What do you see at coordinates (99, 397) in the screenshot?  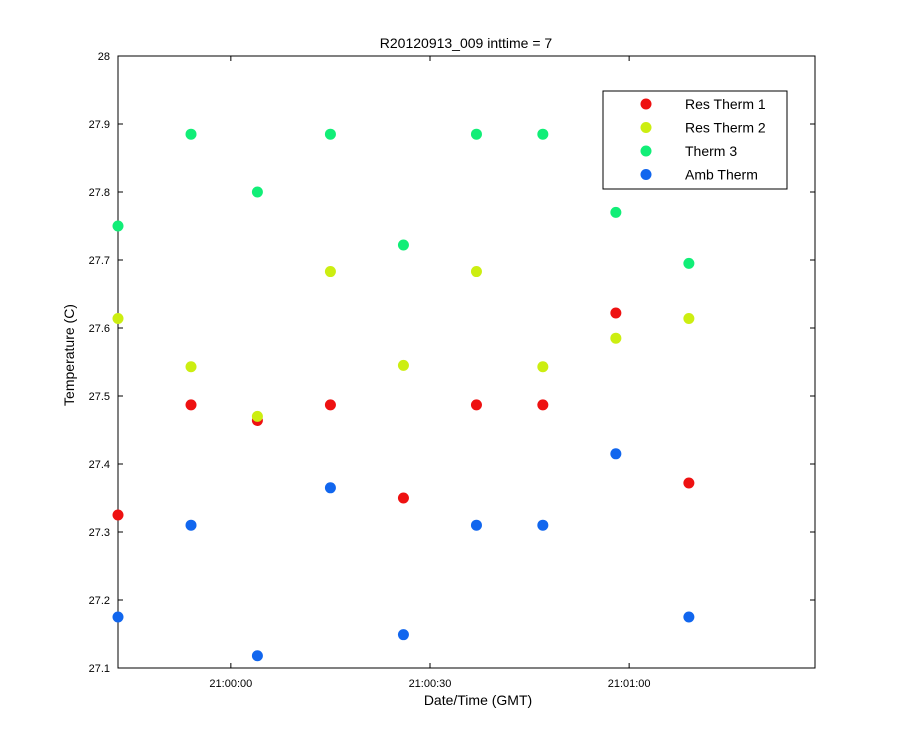 I see `y-tick-label: 27.5` at bounding box center [99, 397].